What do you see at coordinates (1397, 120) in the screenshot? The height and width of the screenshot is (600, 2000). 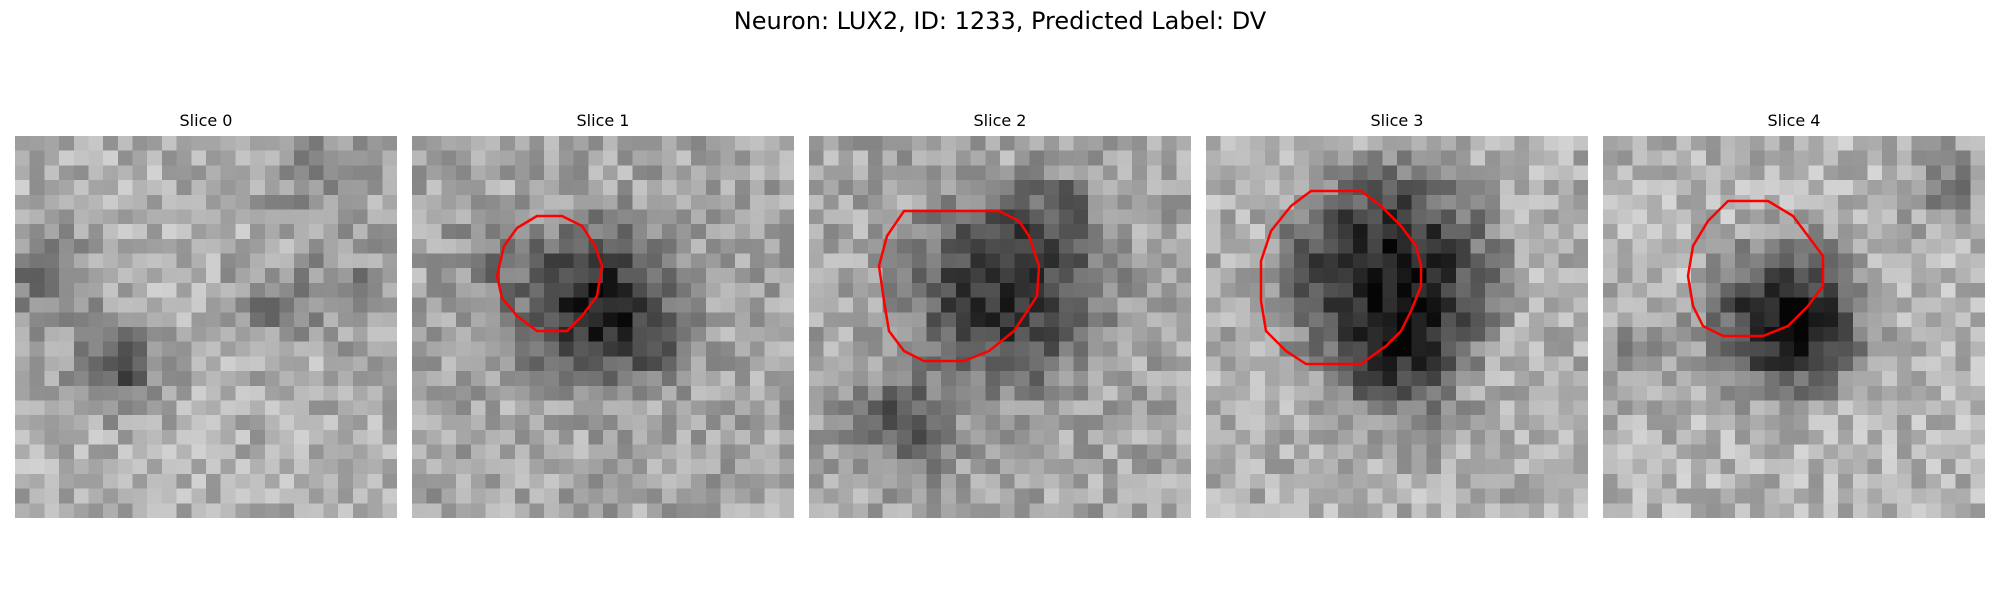 I see `slice-title-3: Slice 3` at bounding box center [1397, 120].